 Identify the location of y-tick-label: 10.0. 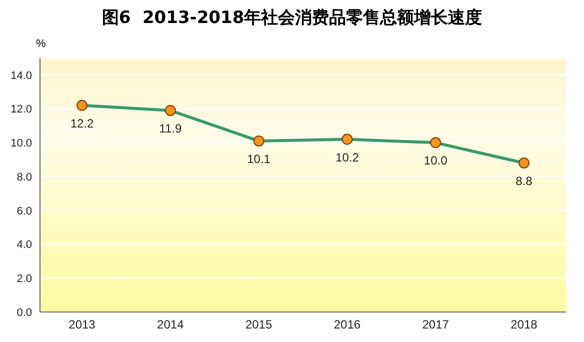
(21, 144).